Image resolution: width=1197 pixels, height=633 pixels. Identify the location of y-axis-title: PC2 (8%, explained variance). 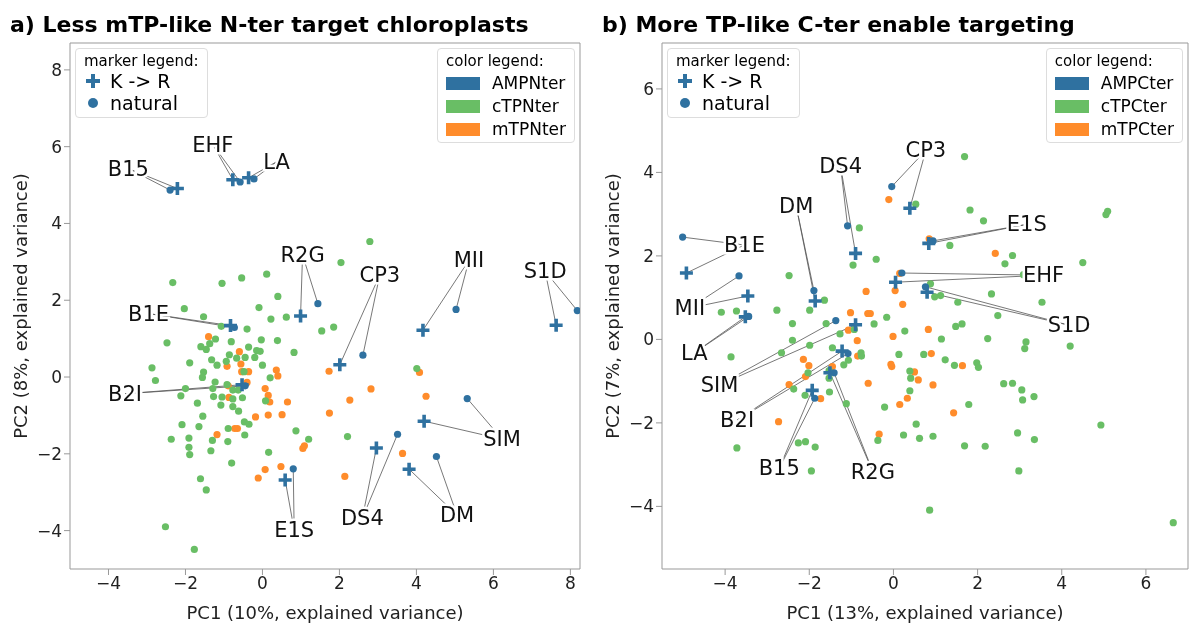
(20, 306).